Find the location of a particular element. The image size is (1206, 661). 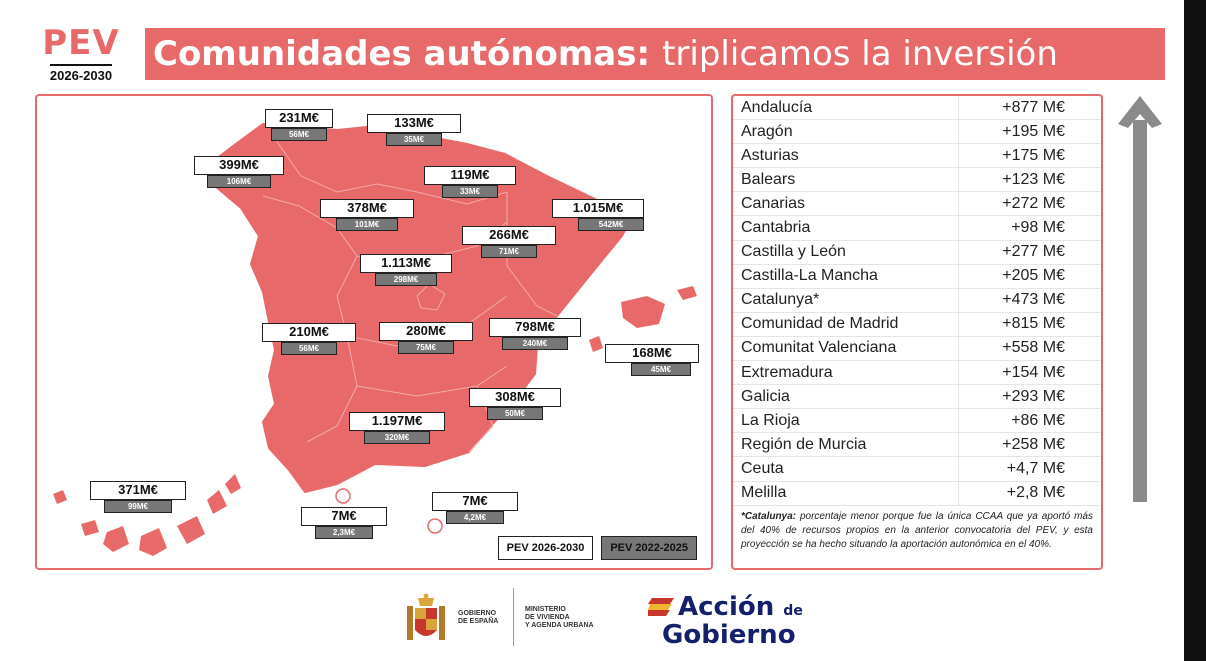

table-row: Comunidad de Madrid +815 M€ is located at coordinates (917, 324).